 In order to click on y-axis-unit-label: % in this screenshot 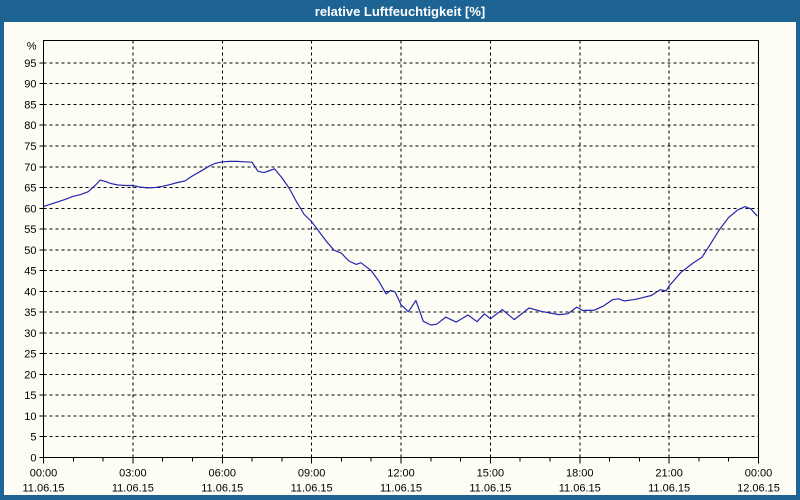, I will do `click(32, 47)`.